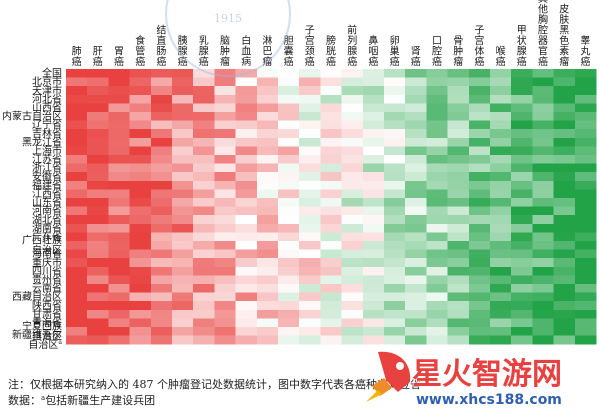 This screenshot has width=600, height=410. What do you see at coordinates (43, 398) in the screenshot?
I see `footer-source-marker: a` at bounding box center [43, 398].